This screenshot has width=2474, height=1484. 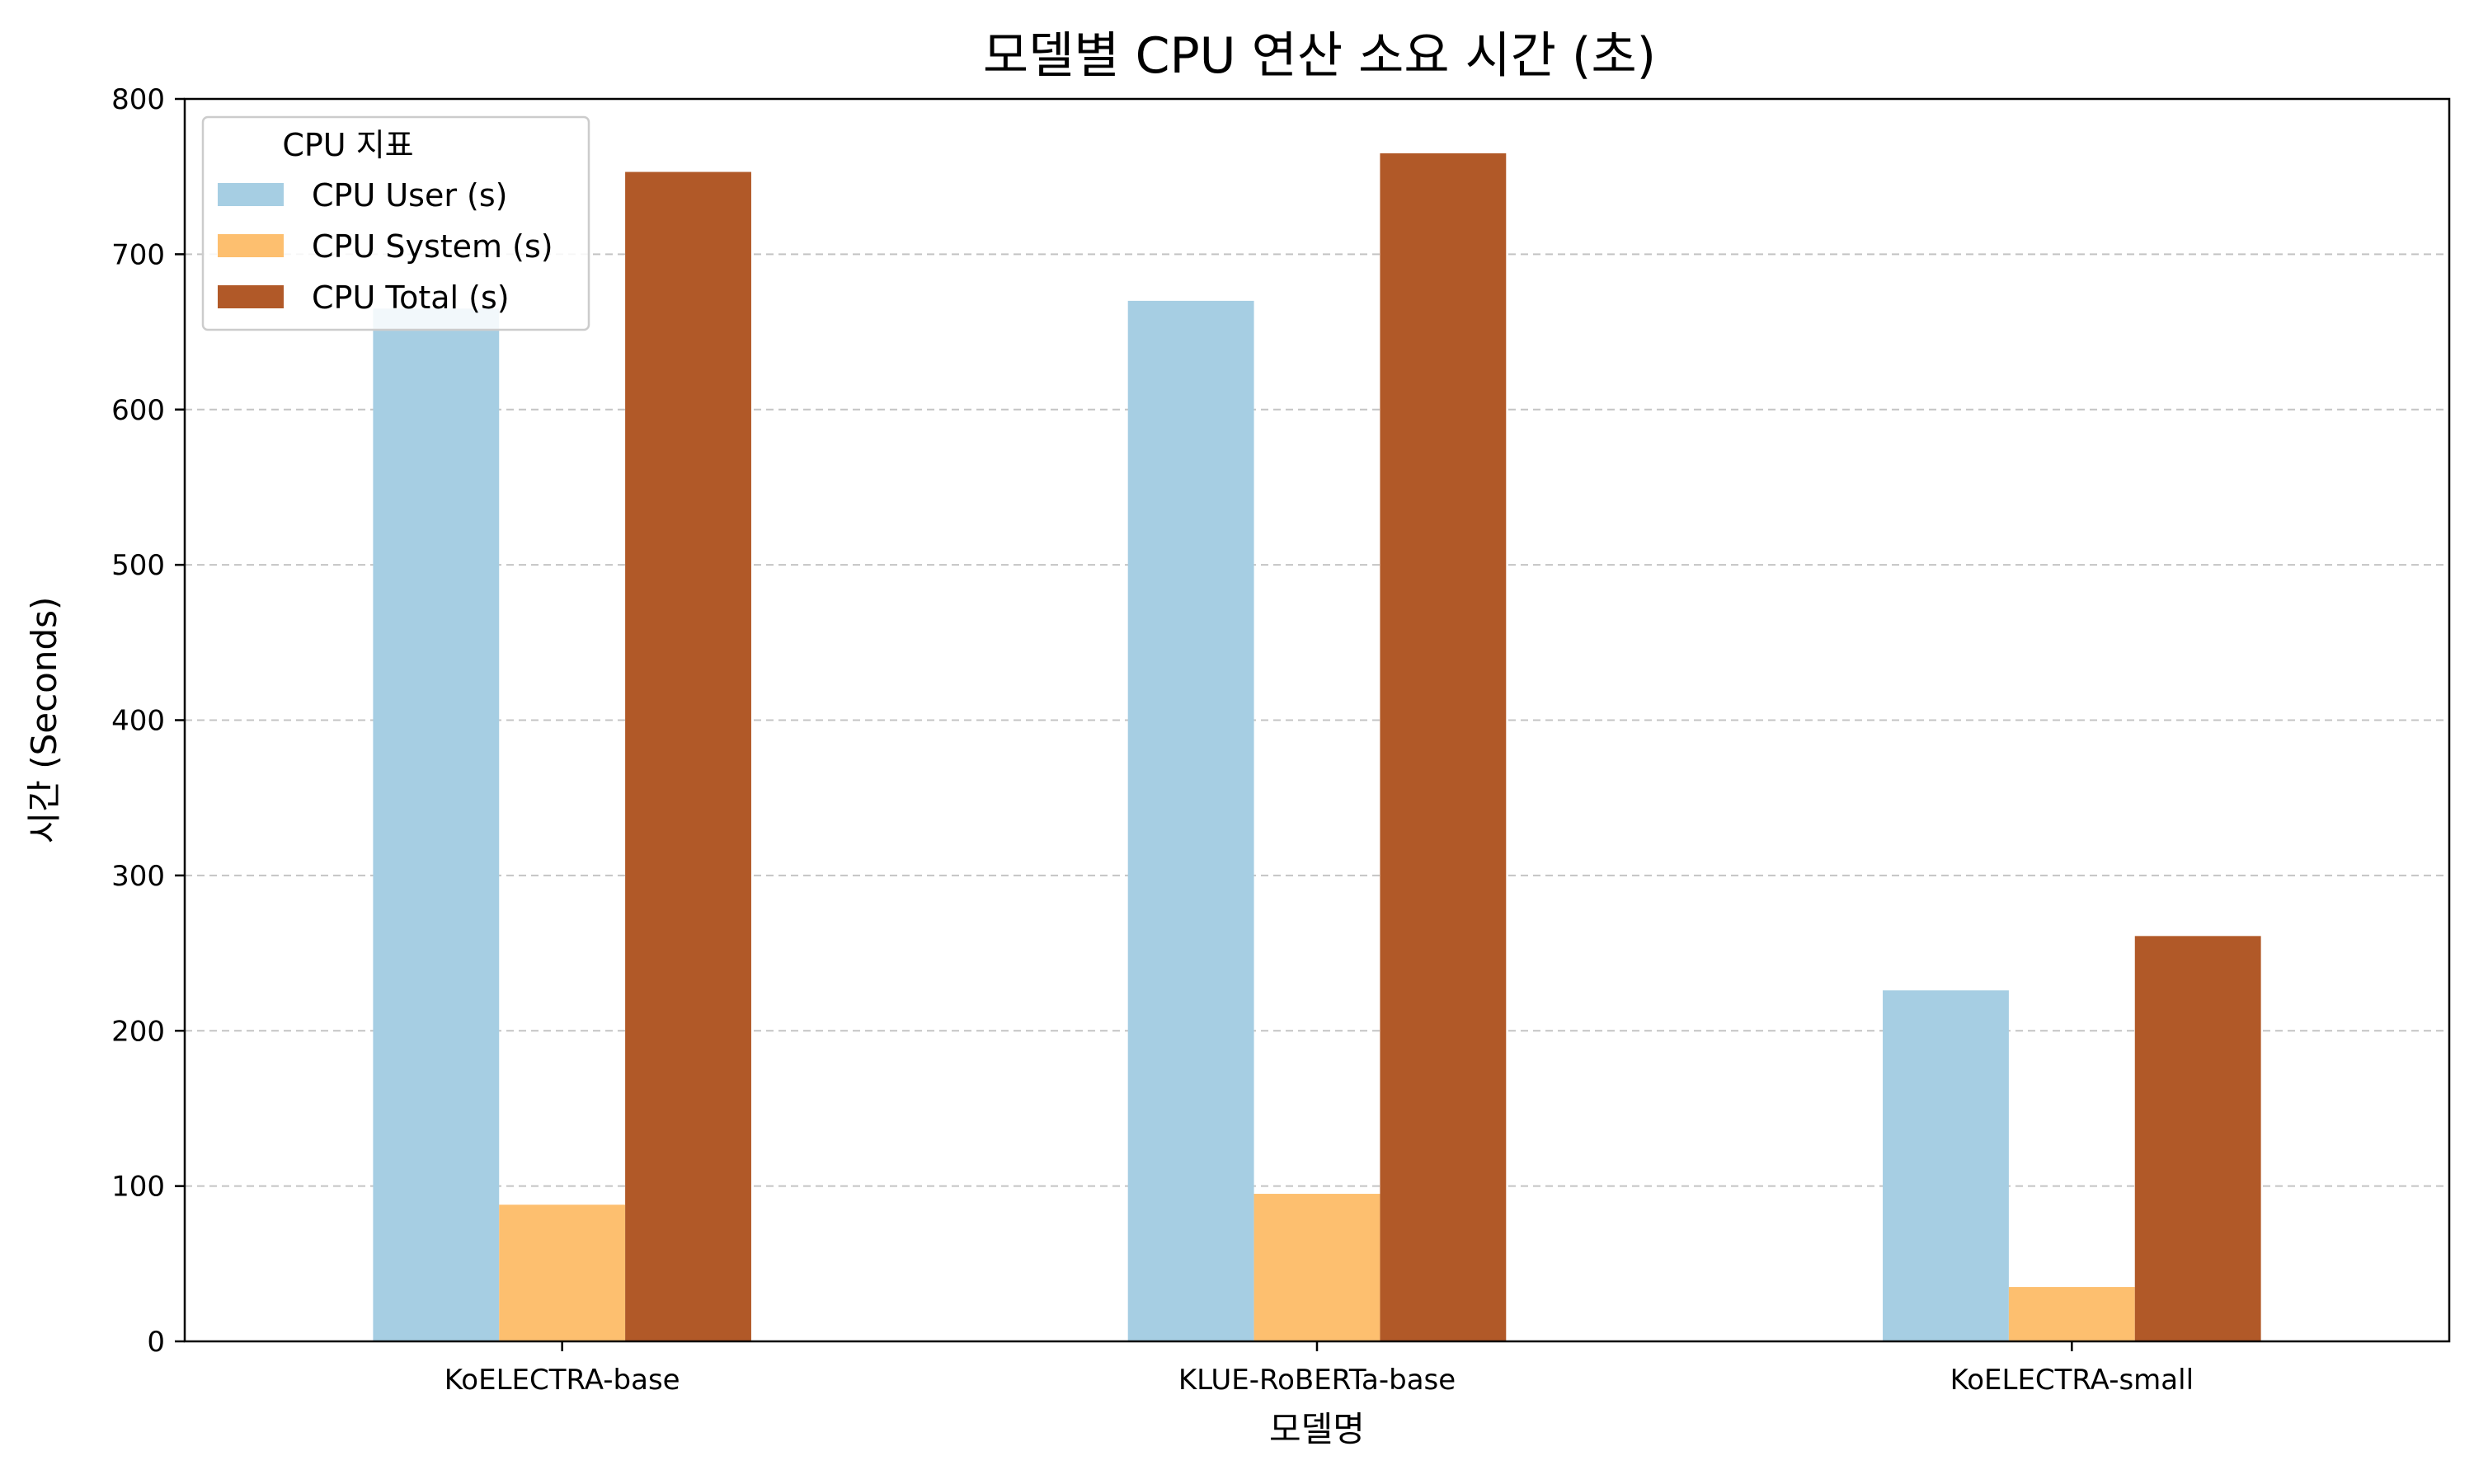 What do you see at coordinates (562, 1380) in the screenshot?
I see `x-tick-label: KoELECTRA-base` at bounding box center [562, 1380].